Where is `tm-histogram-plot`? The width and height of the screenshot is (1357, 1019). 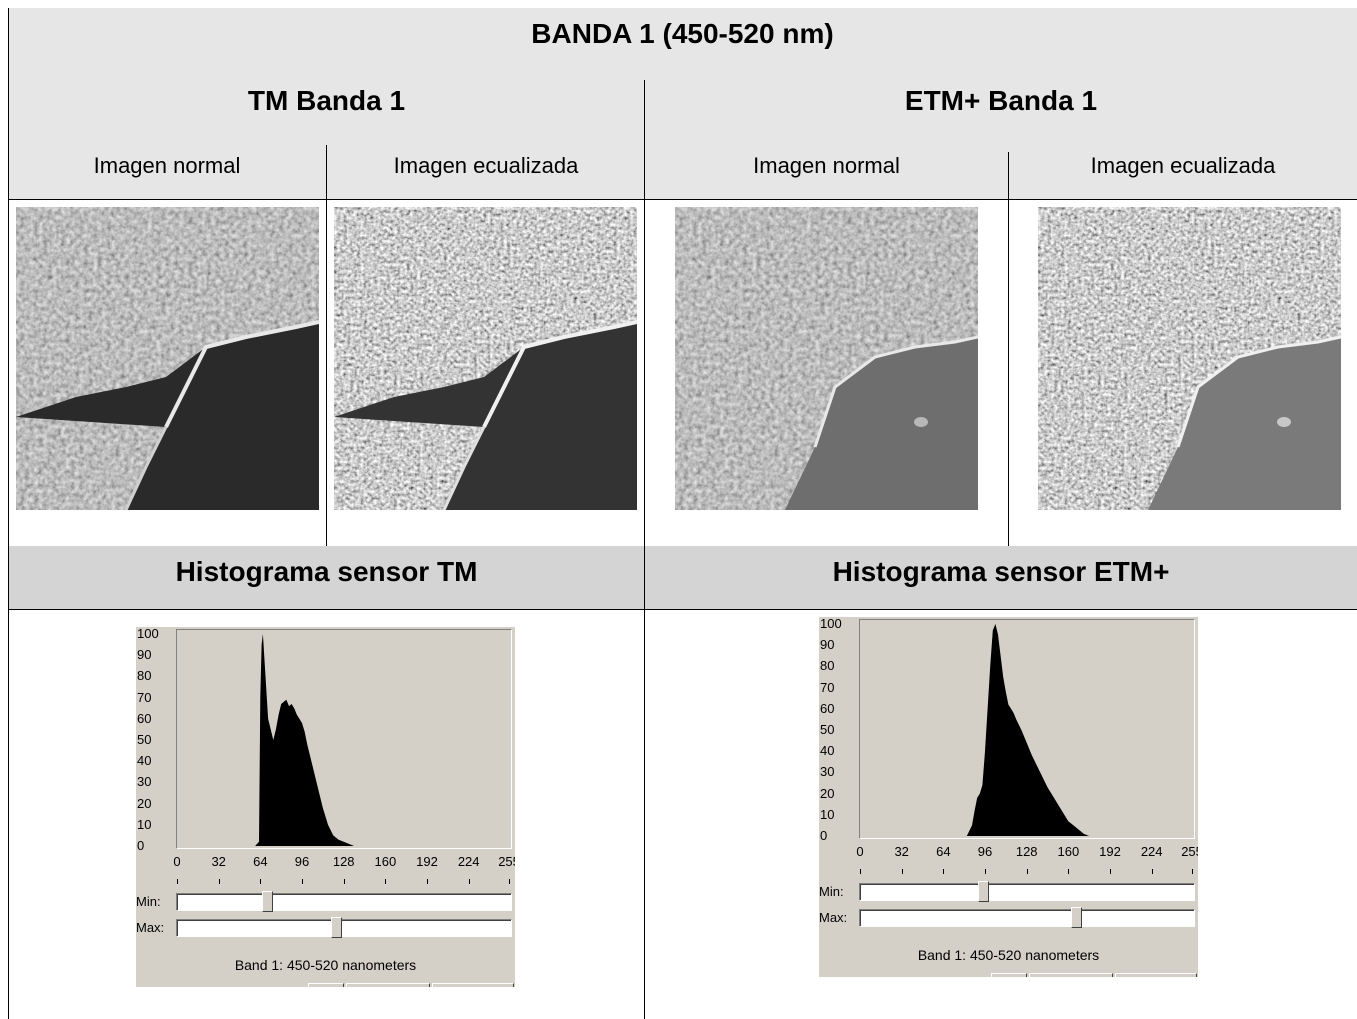
tm-histogram-plot is located at coordinates (344, 739).